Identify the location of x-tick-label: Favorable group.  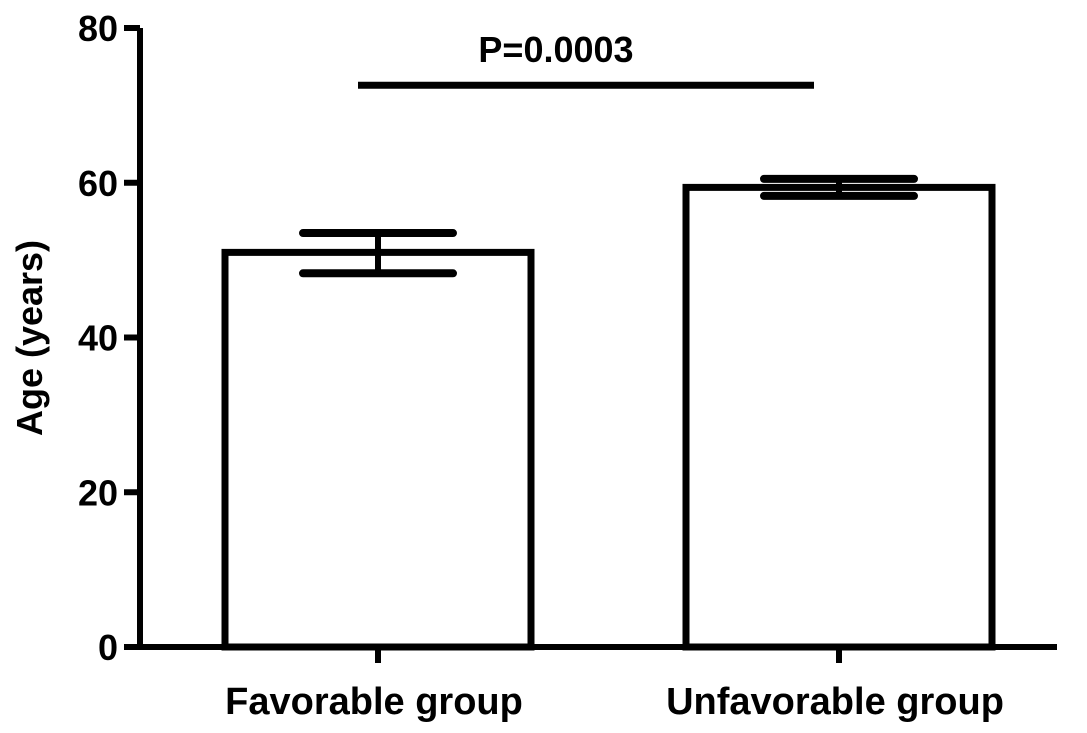
(374, 702).